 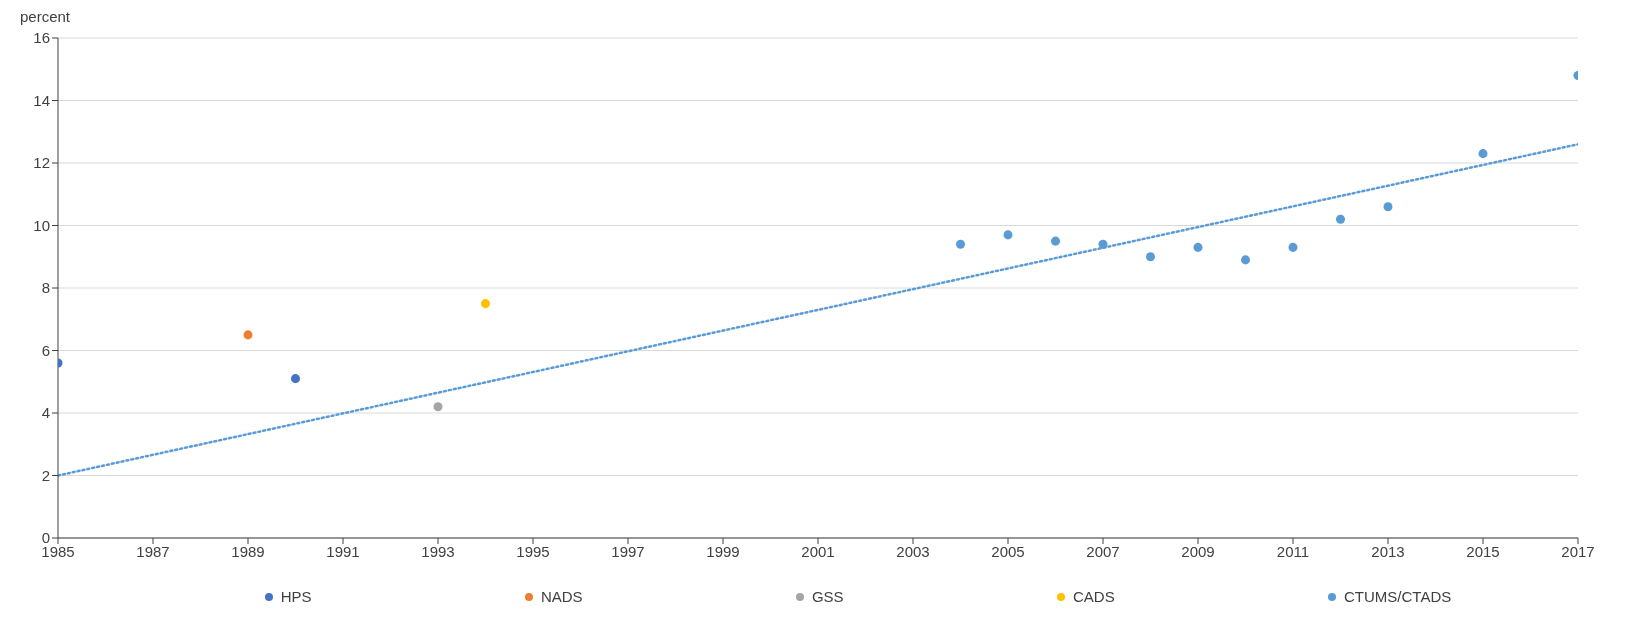 I want to click on x-tick-label: 1995, so click(x=533, y=551).